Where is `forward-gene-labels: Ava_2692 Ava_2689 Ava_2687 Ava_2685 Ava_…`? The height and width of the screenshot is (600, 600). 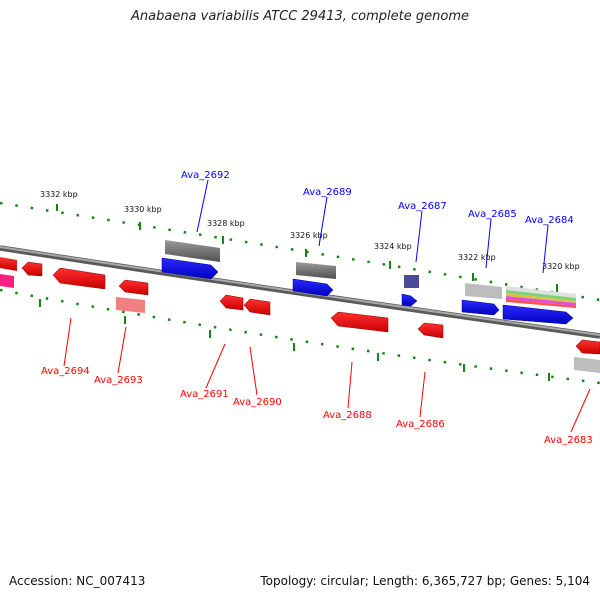 forward-gene-labels: Ava_2692 Ava_2689 Ava_2687 Ava_2685 Ava_… is located at coordinates (377, 198).